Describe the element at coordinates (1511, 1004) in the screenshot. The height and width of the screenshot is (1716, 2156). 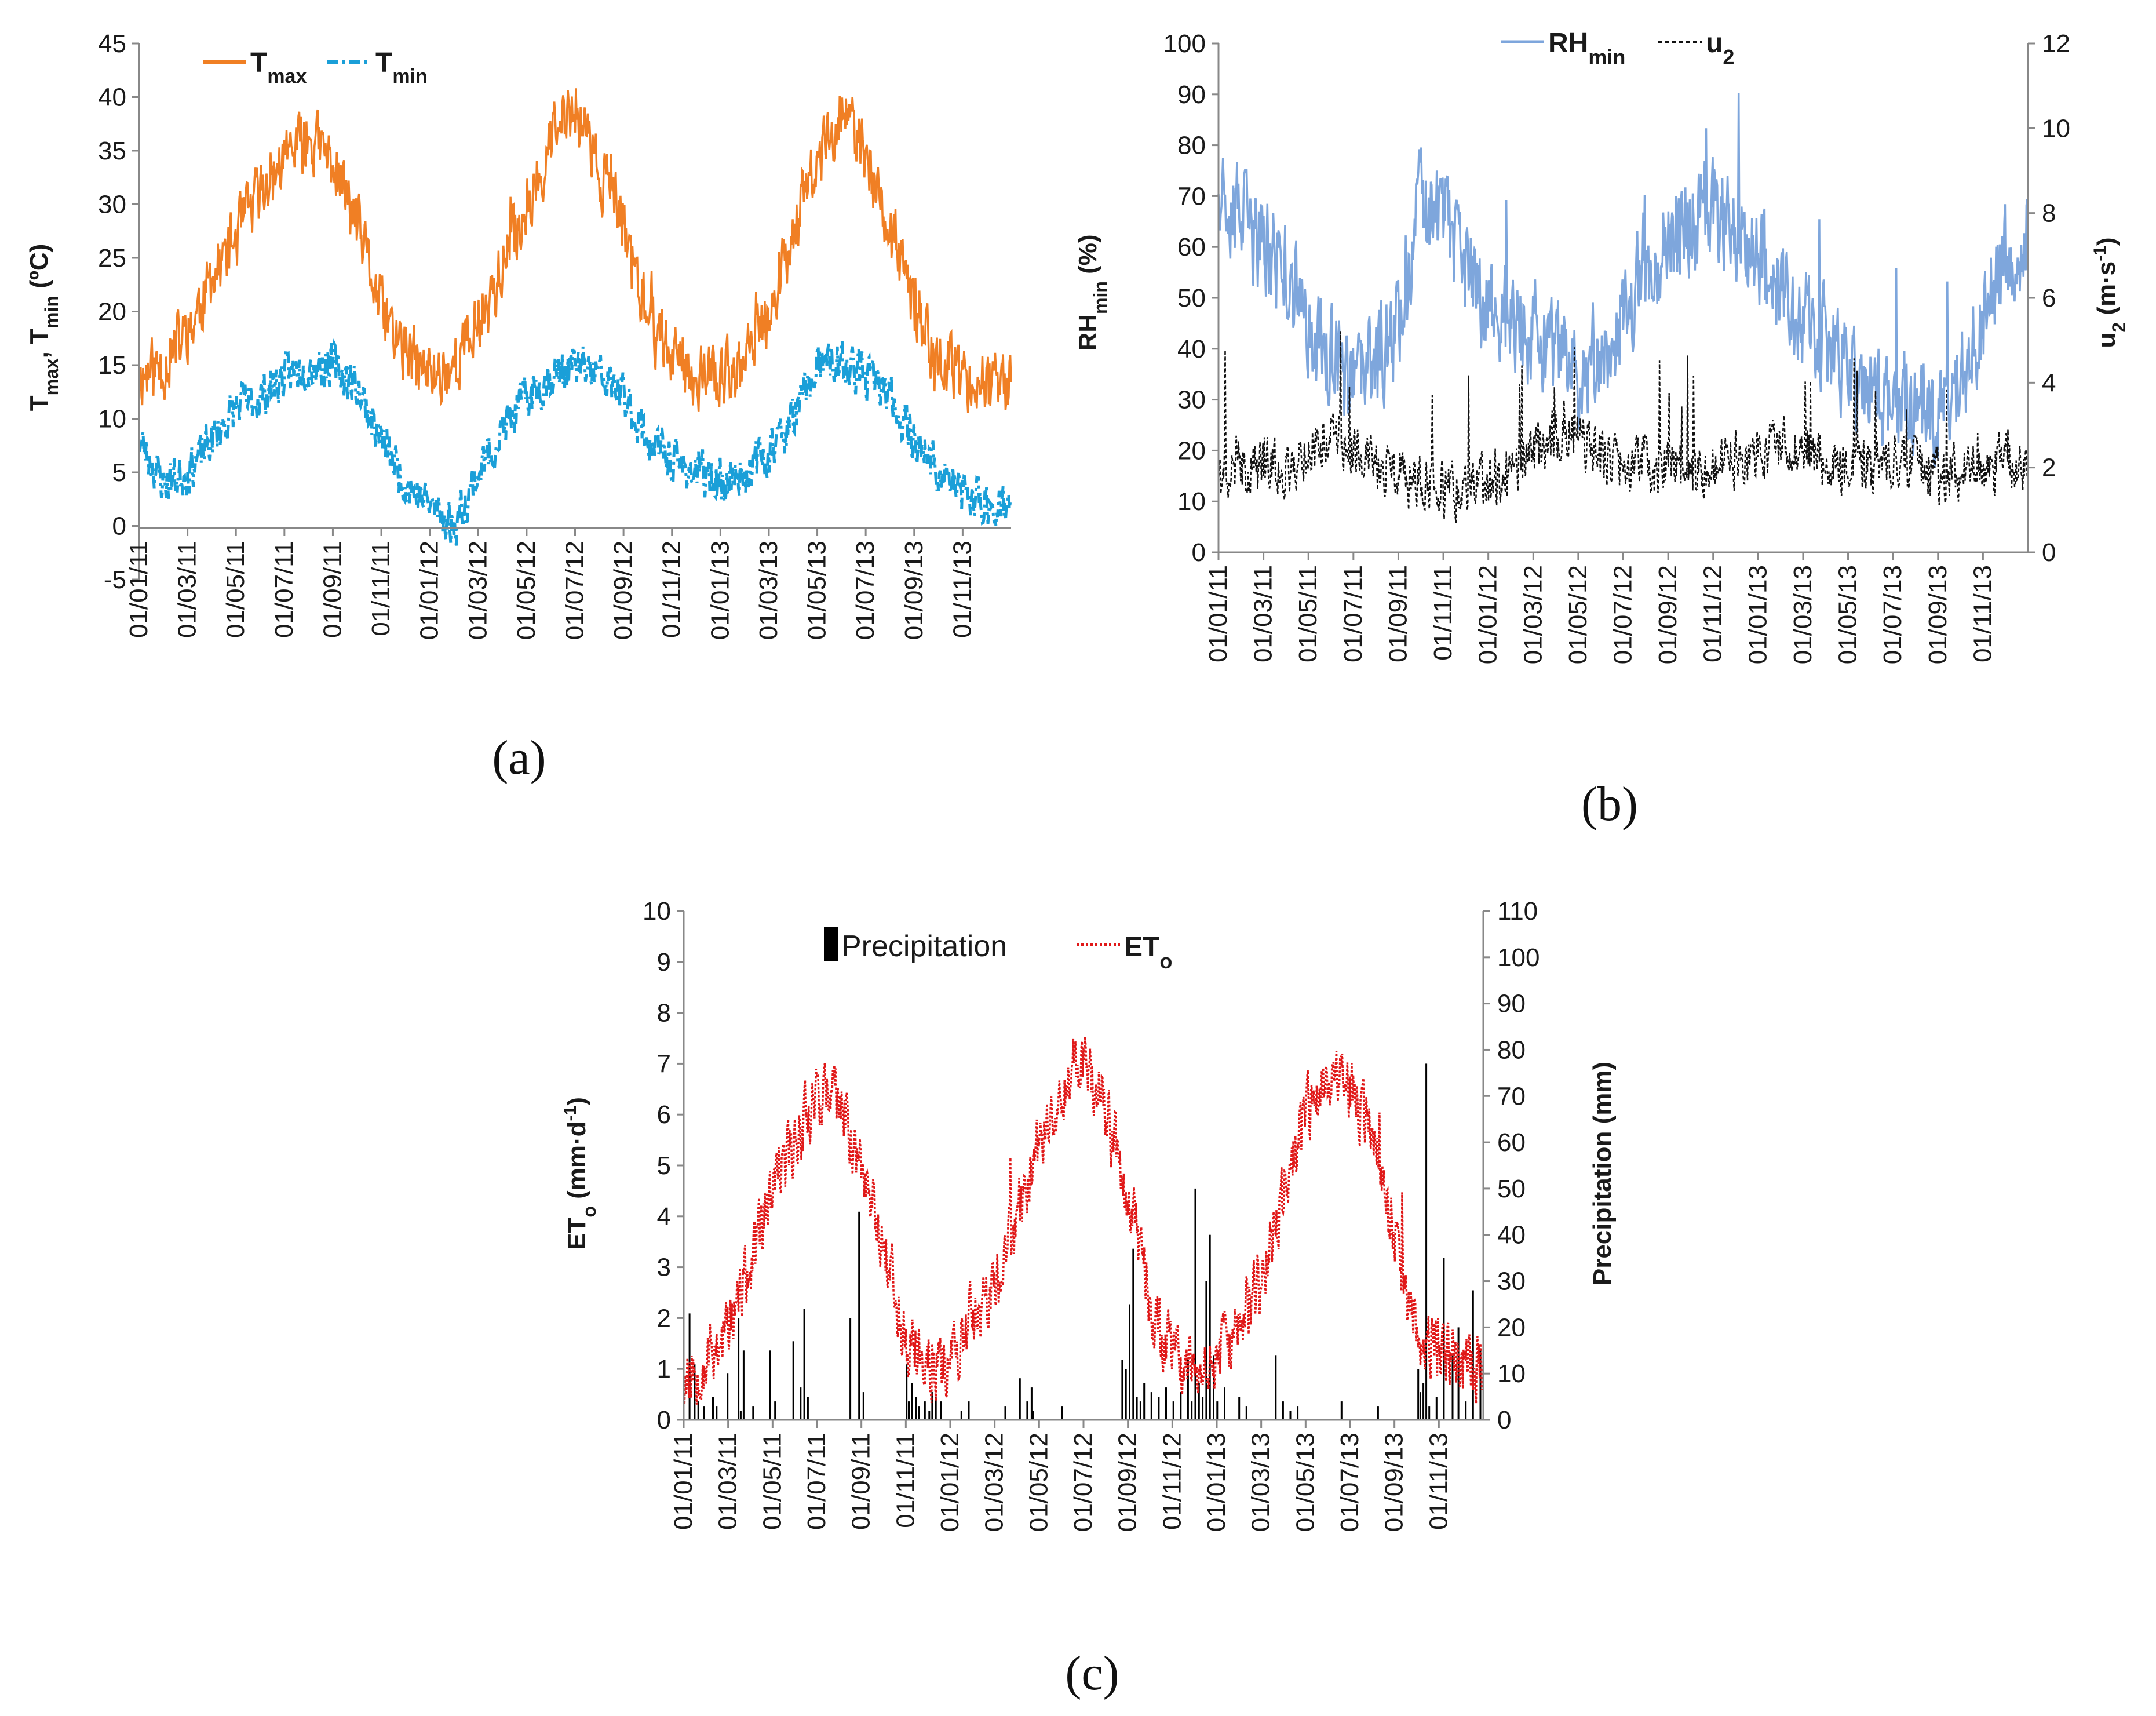
I see `y-tick-label-right: 90` at that location.